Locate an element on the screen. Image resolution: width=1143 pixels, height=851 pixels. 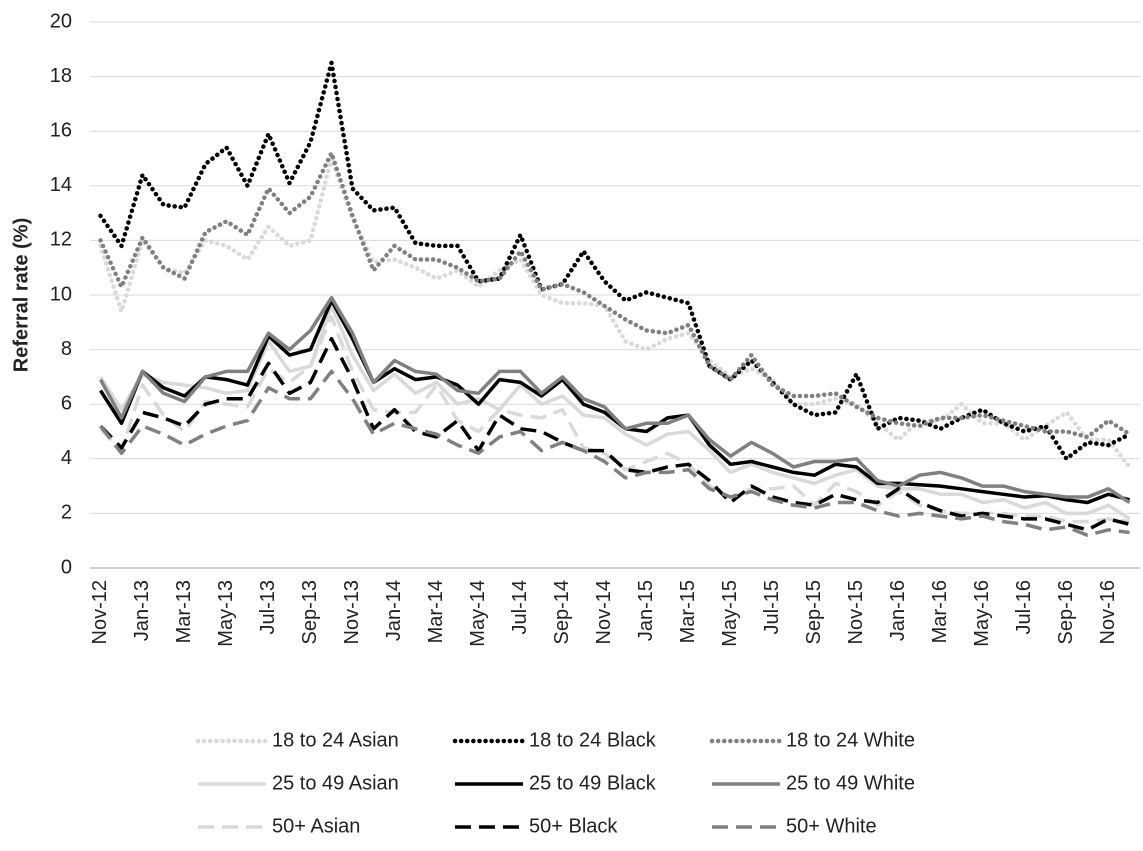
x-tick-label: Nov-13 is located at coordinates (352, 612).